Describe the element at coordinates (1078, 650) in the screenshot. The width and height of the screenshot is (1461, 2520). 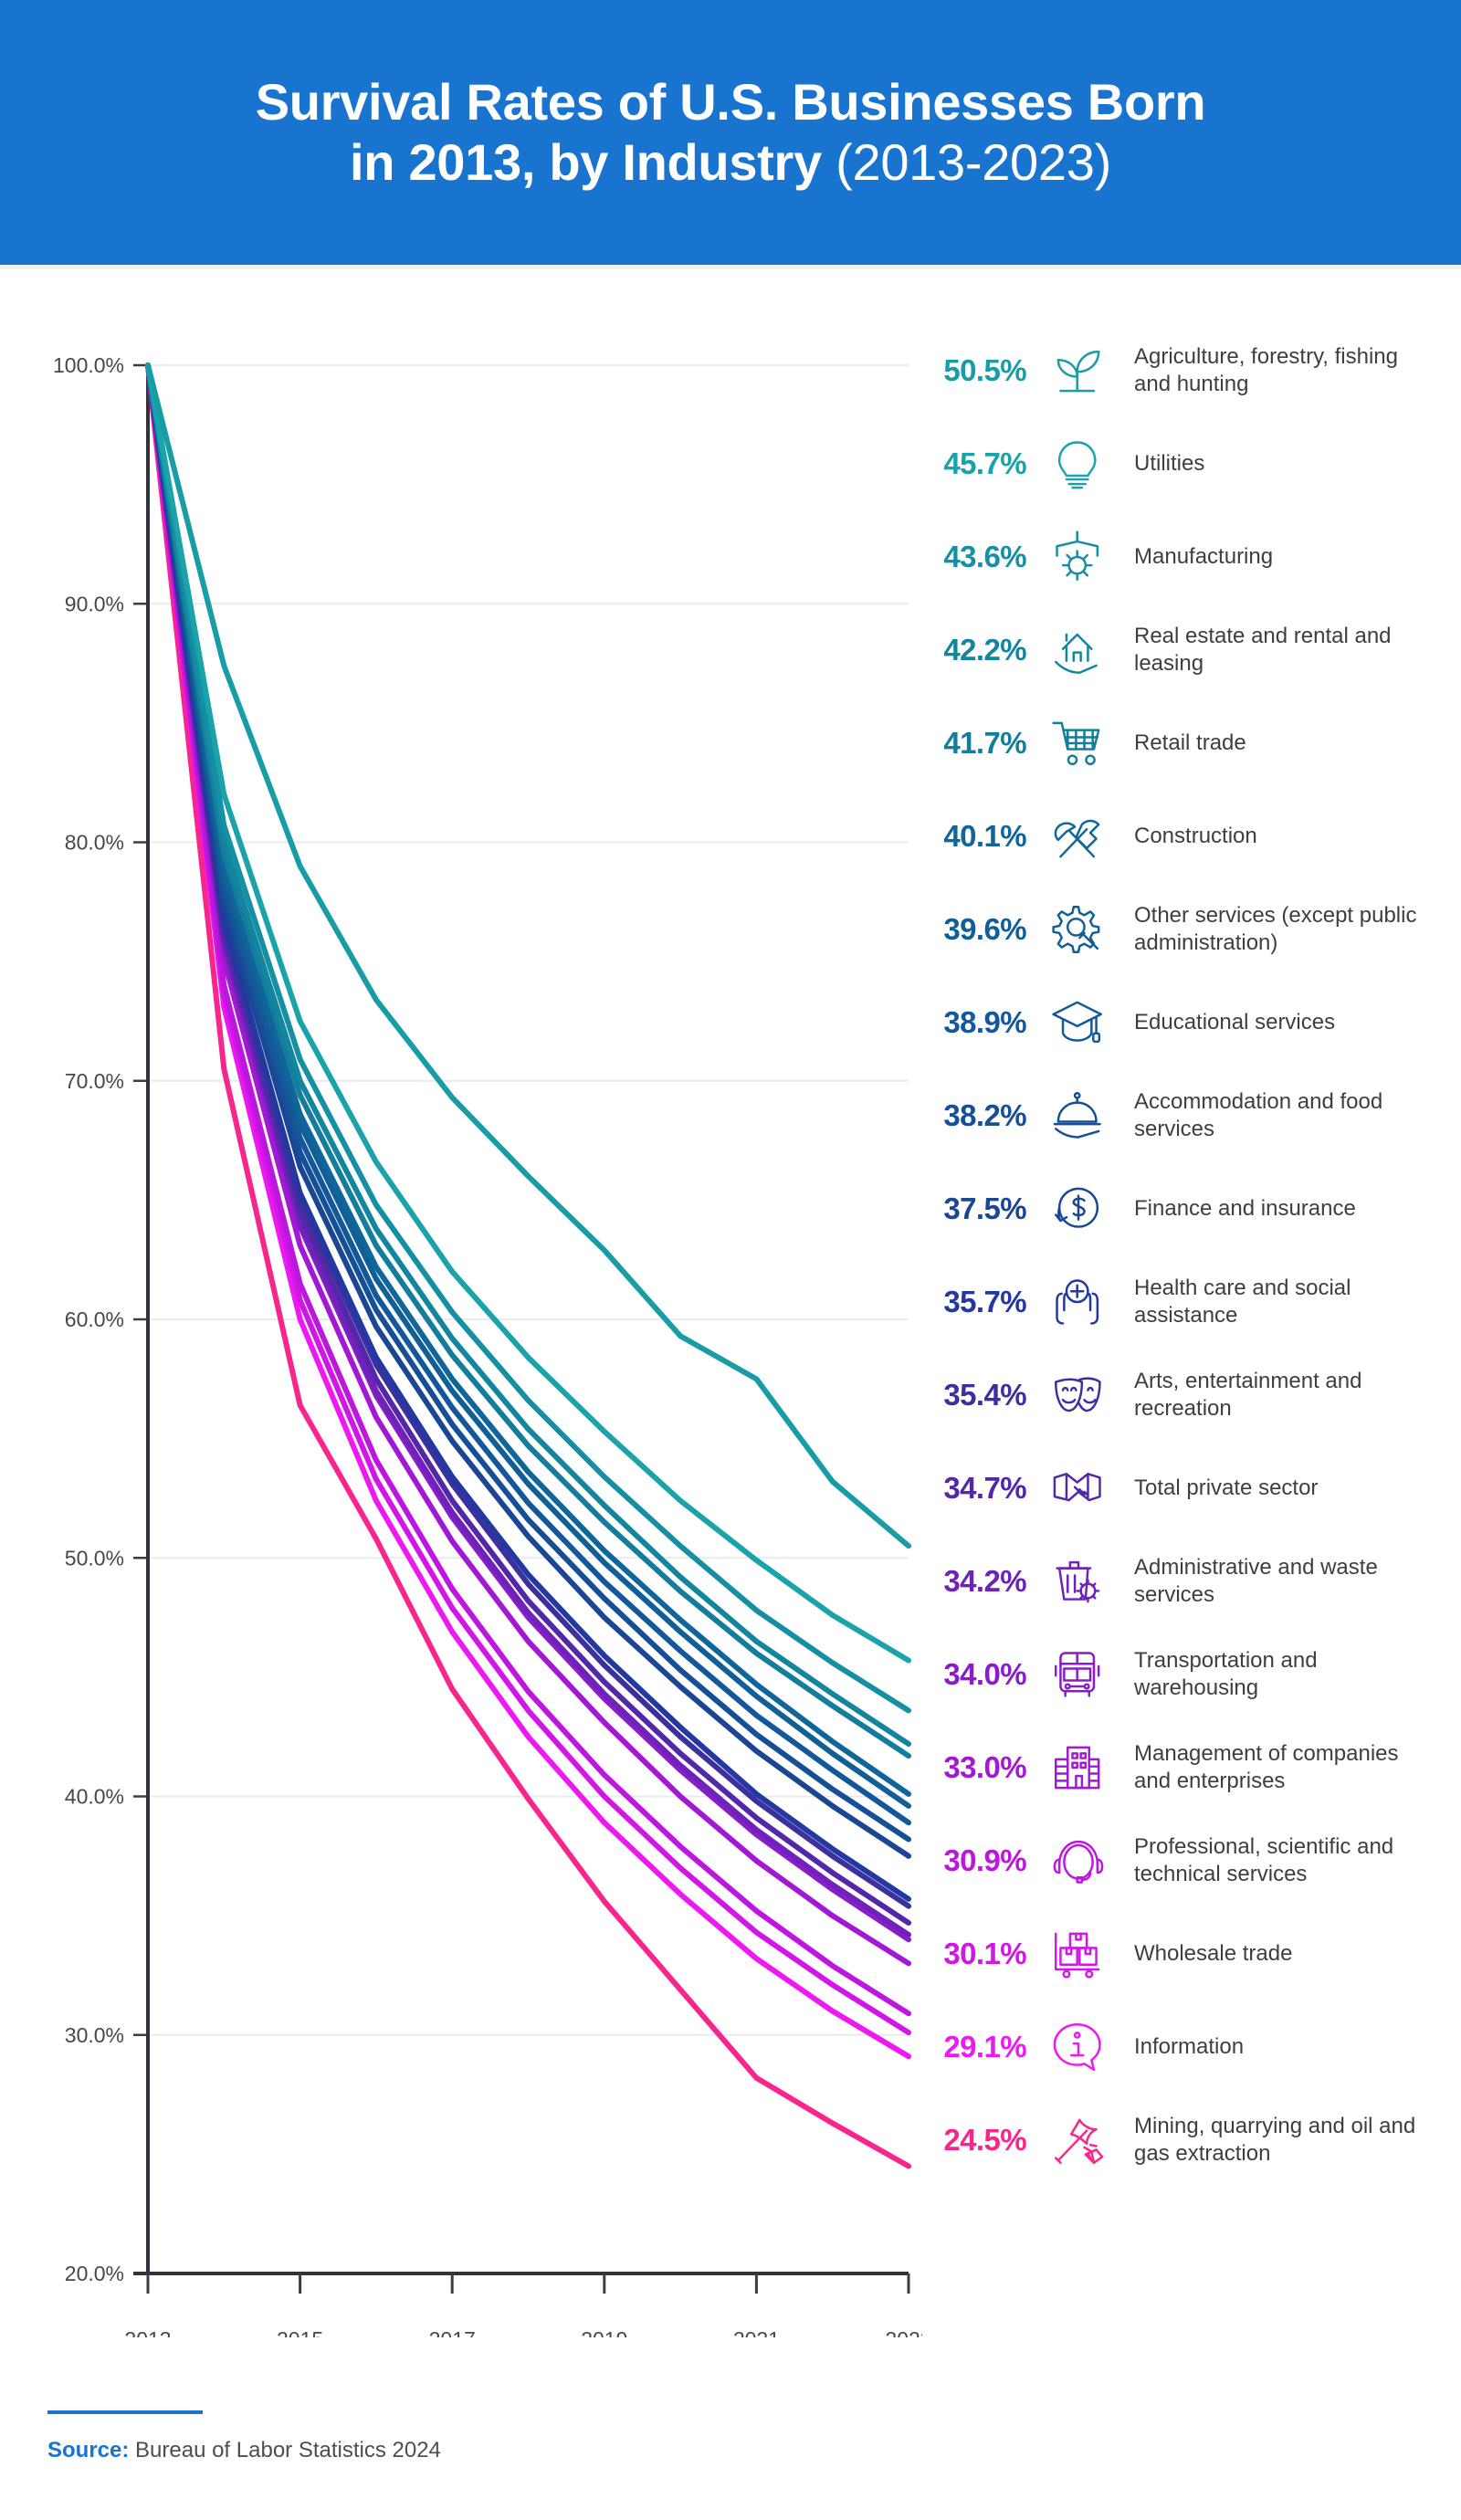
I see `house-in-hand-icon` at that location.